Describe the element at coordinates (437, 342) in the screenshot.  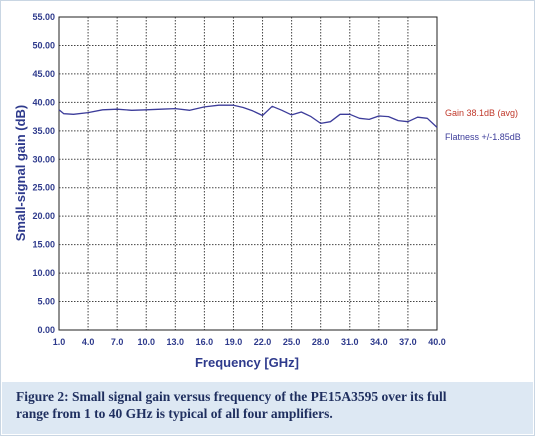
I see `x-tick-label: 40.0` at that location.